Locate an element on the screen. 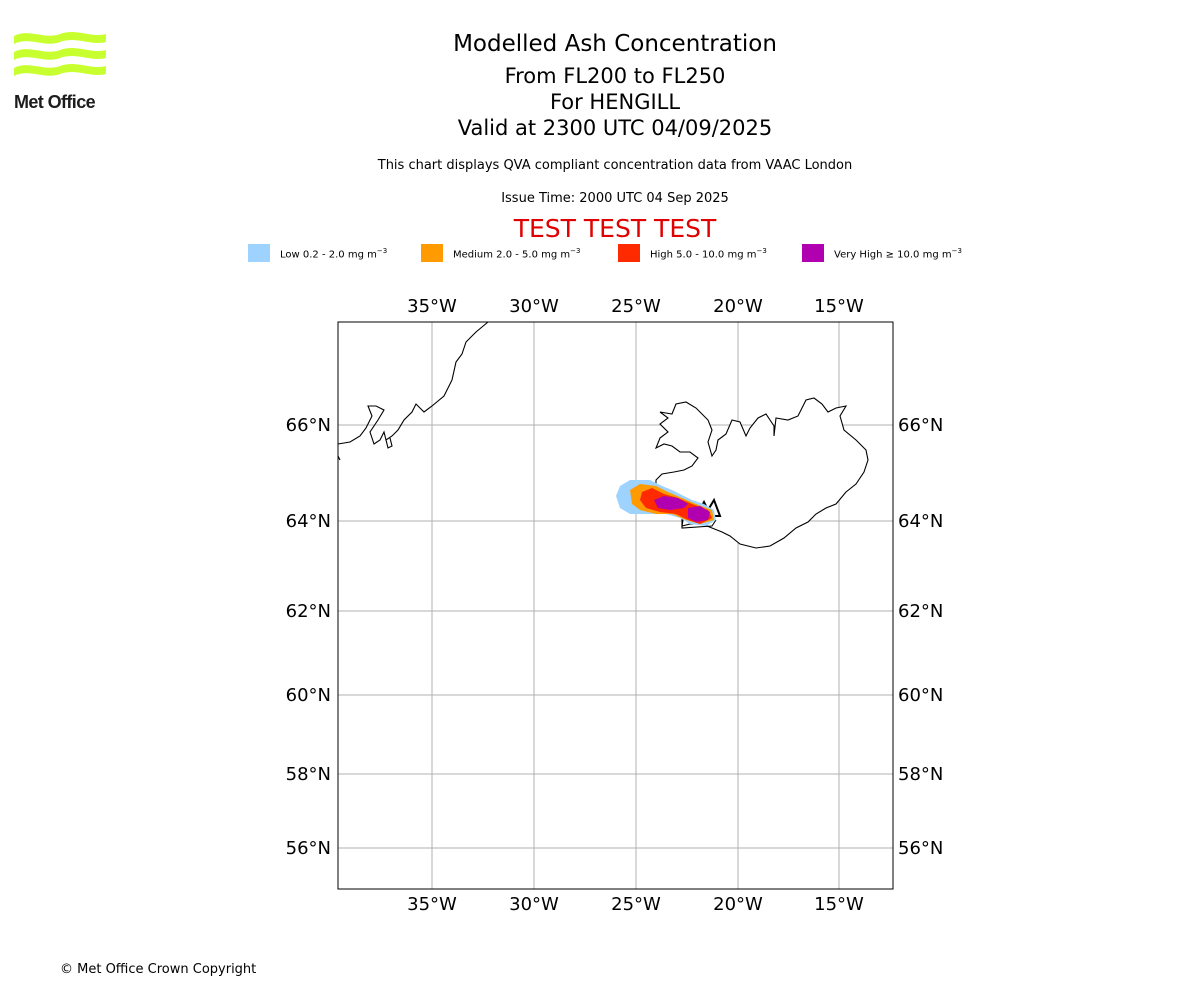 The width and height of the screenshot is (1200, 1000). logo-text: Met Office is located at coordinates (55, 102).